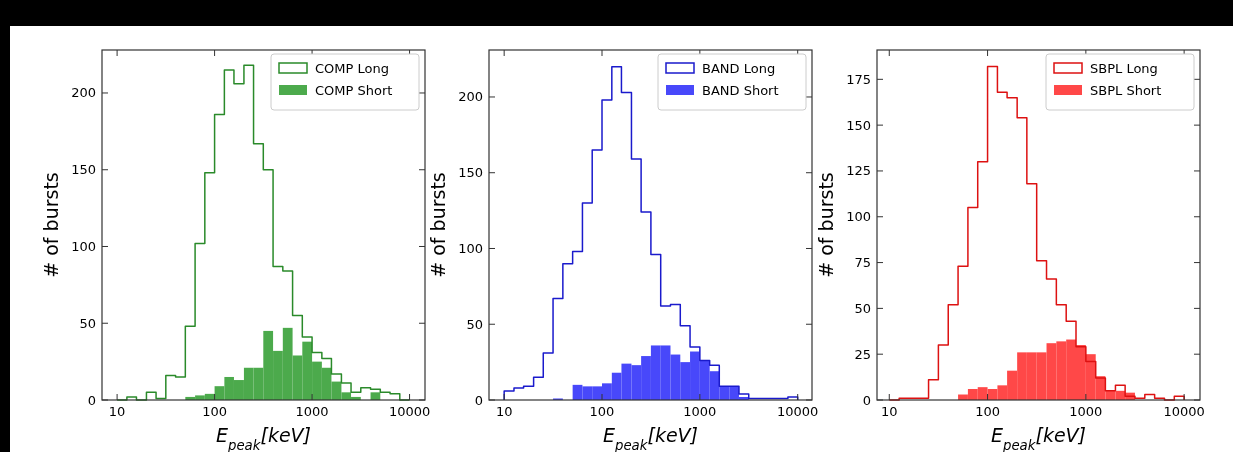 The image size is (1233, 452). I want to click on legend-label: SBPL Long, so click(1124, 68).